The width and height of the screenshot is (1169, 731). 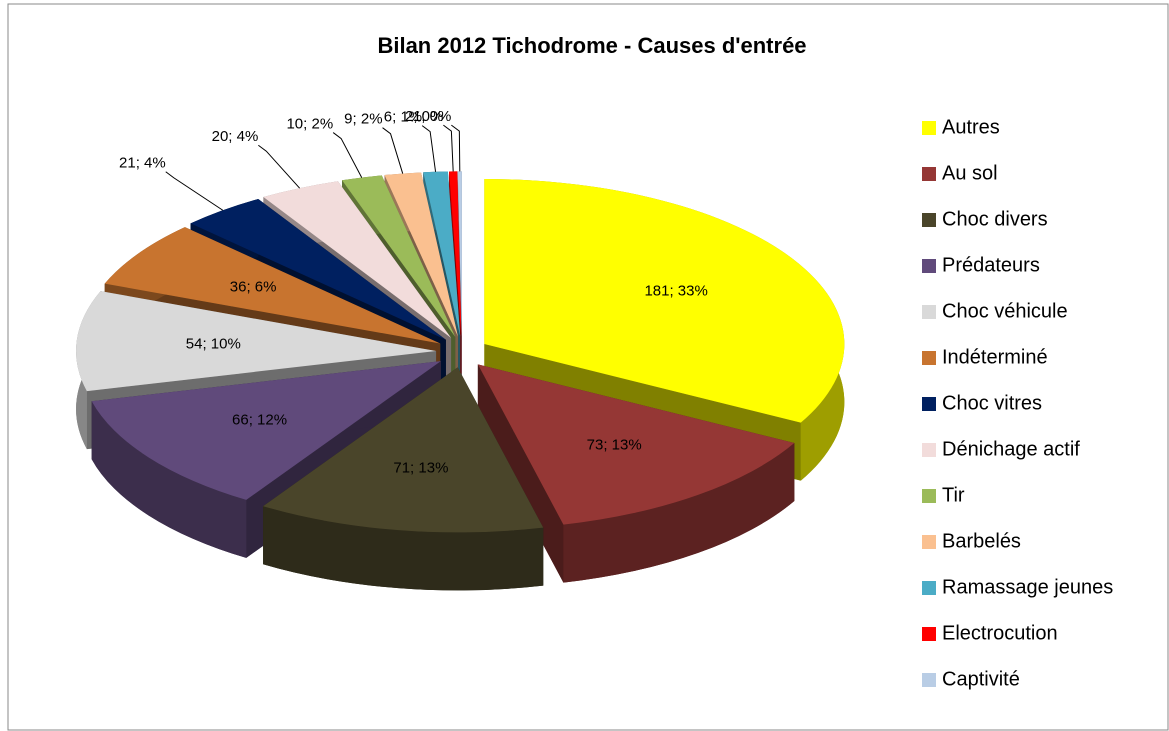 I want to click on data-label: 2; 0%, so click(x=424, y=116).